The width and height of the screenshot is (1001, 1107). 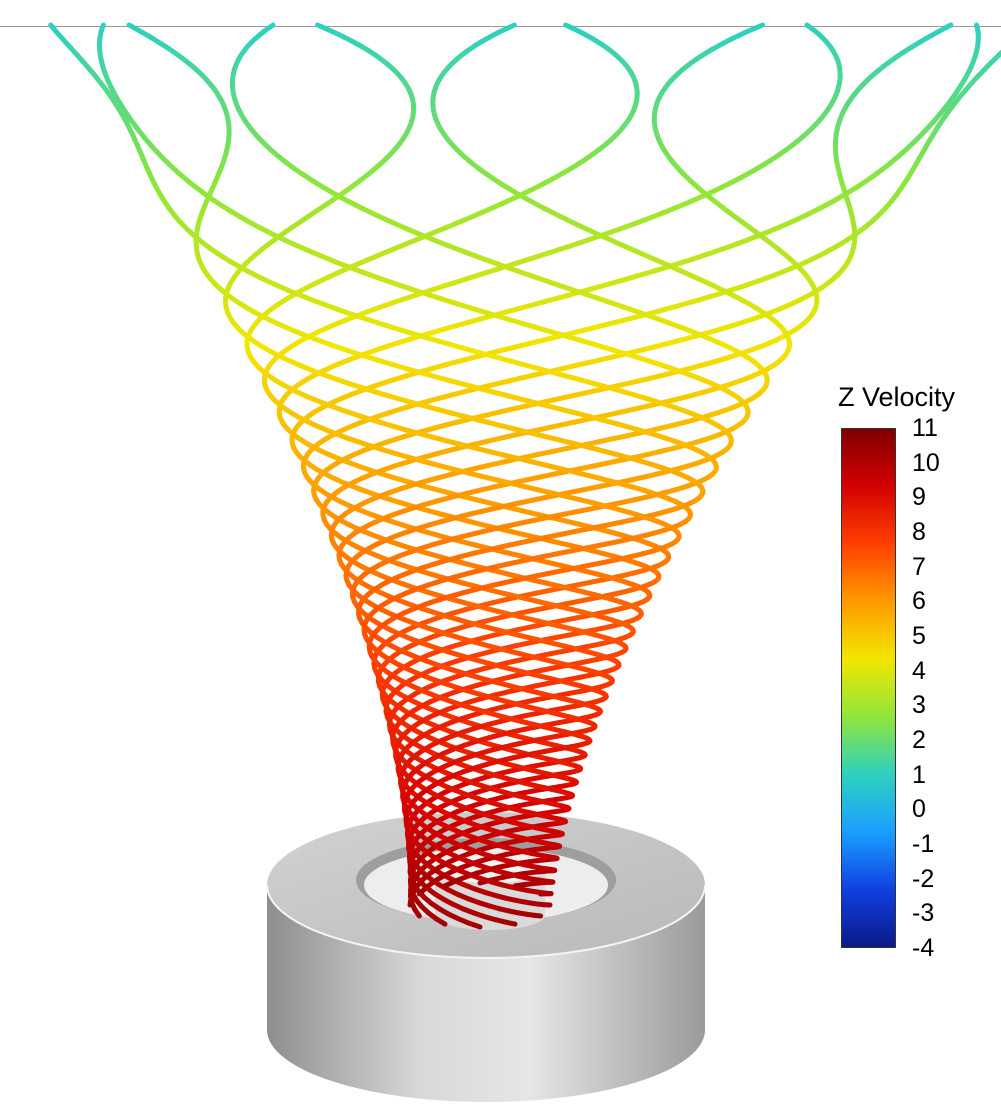 I want to click on colorbar-tick-label: -3, so click(x=923, y=913).